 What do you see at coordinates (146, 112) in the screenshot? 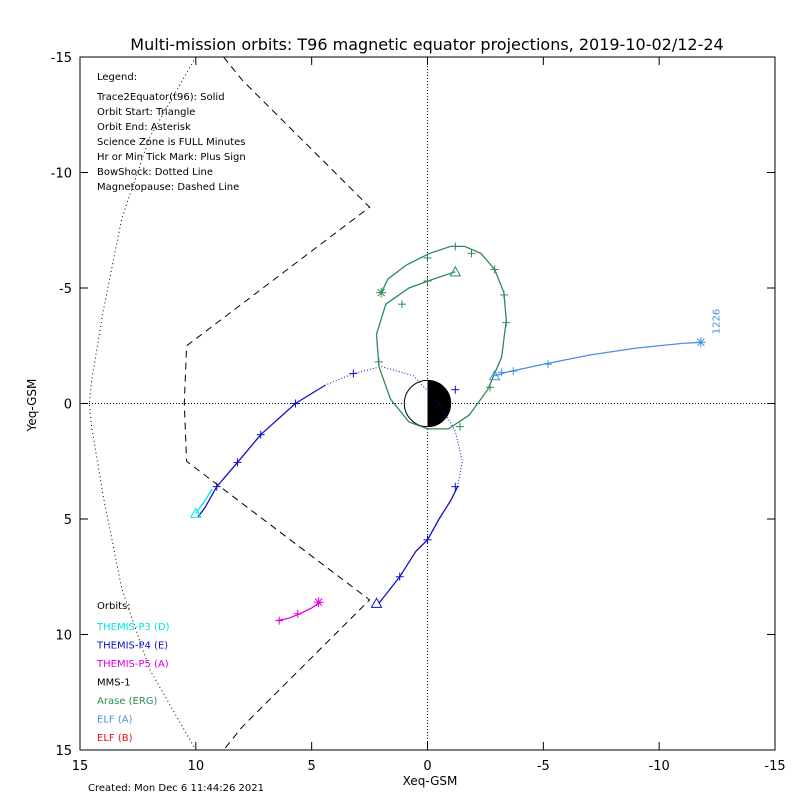
I see `legend-line: Orbit Start: Triangle` at bounding box center [146, 112].